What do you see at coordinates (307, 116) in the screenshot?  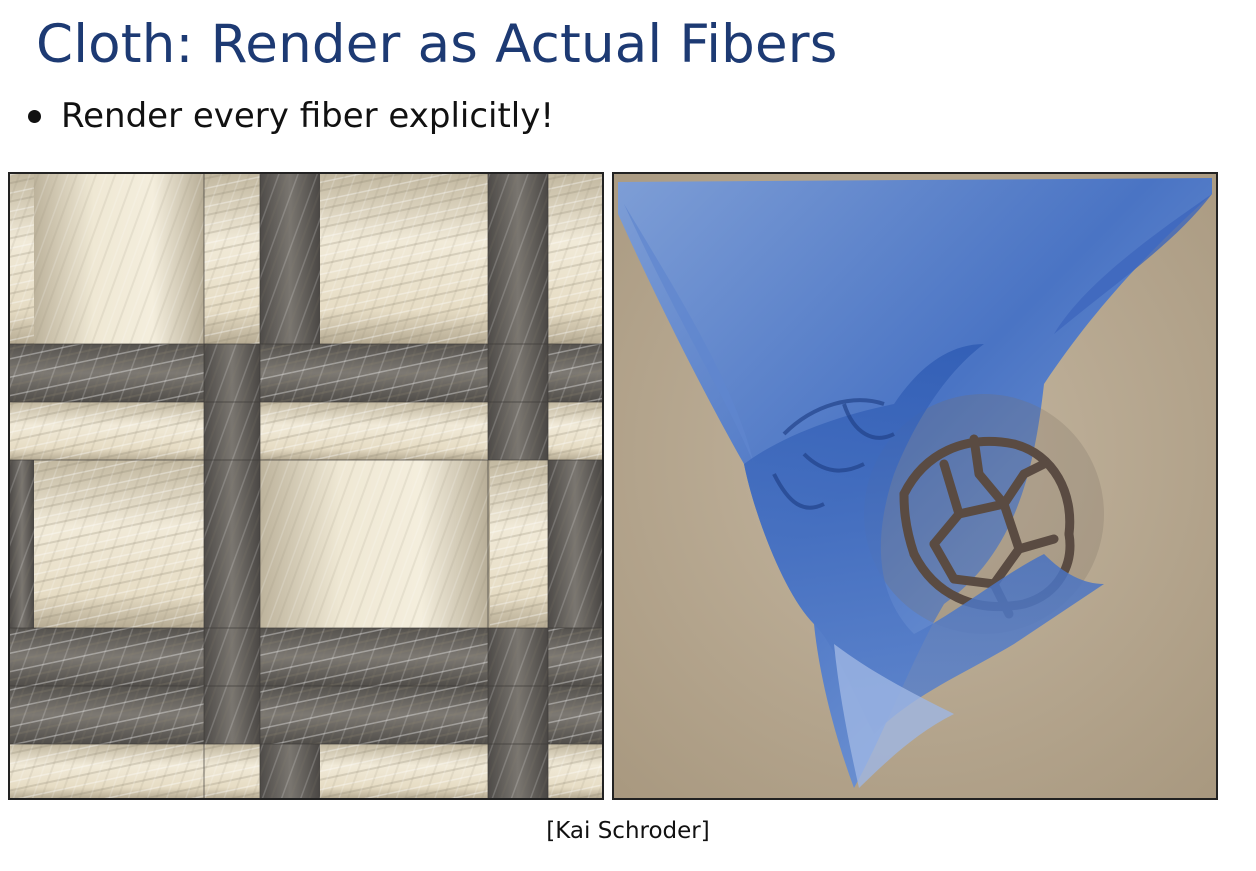 I see `bullet-text: Render every fiber explicitly!` at bounding box center [307, 116].